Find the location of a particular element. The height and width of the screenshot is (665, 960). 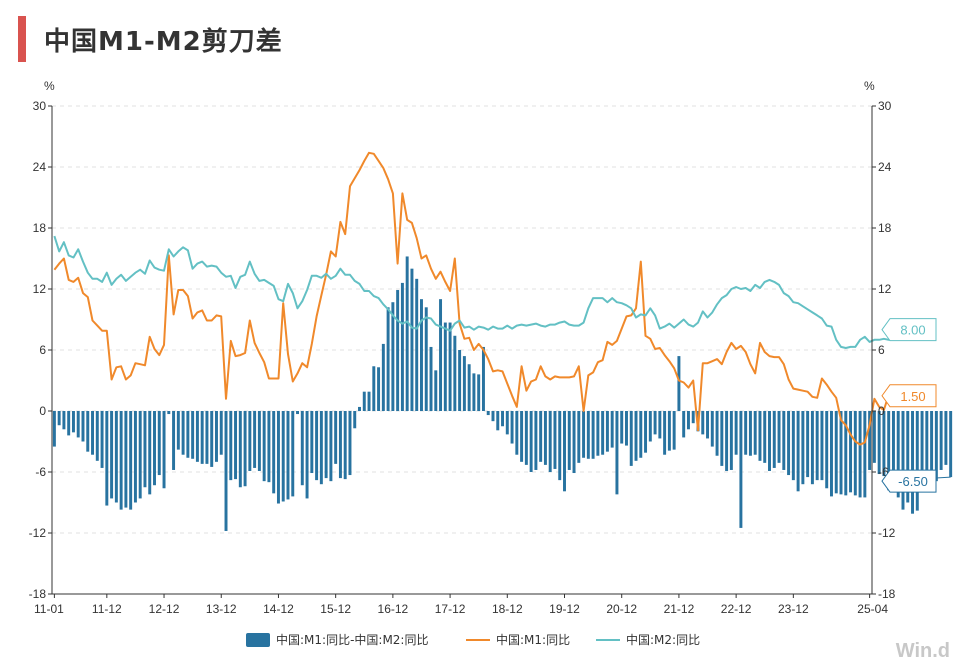

x-tick-label: 19-12 is located at coordinates (564, 609).